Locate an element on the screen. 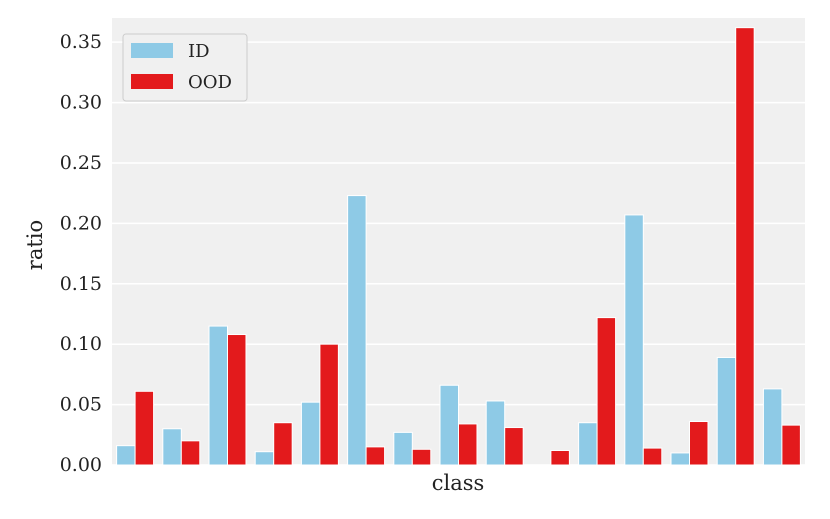 Image resolution: width=830 pixels, height=519 pixels. y-axis-label: ratio is located at coordinates (35, 245).